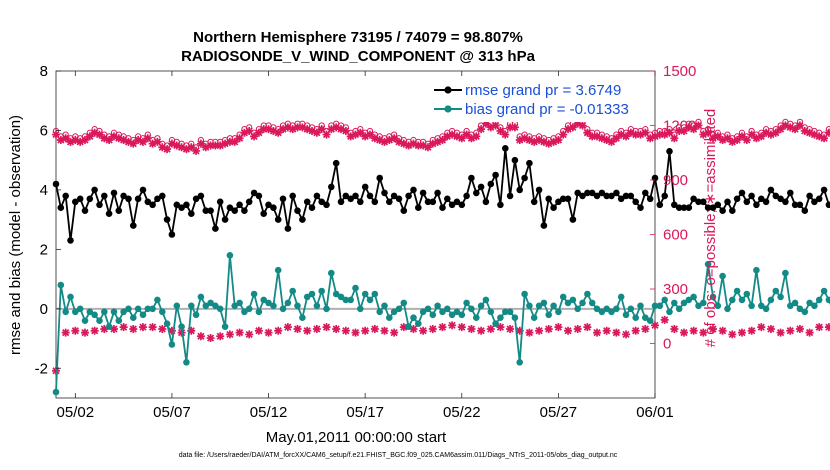  What do you see at coordinates (172, 412) in the screenshot?
I see `x-tick-label: 05/07` at bounding box center [172, 412].